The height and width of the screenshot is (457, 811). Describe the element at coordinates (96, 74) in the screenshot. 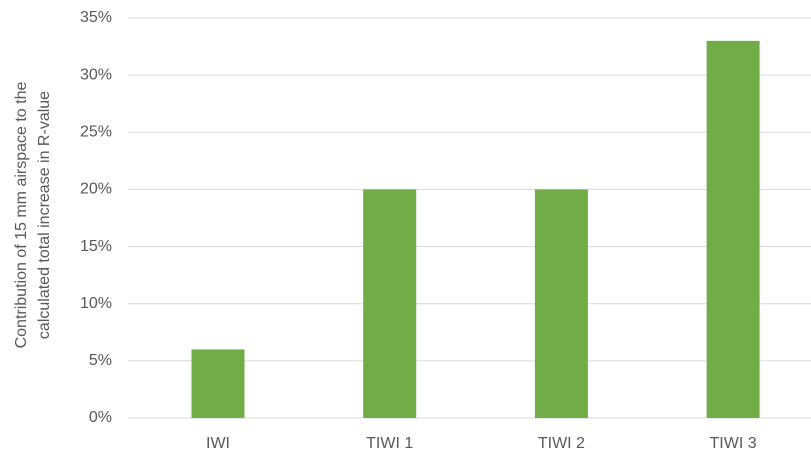

I see `y-tick-label: 30%` at that location.